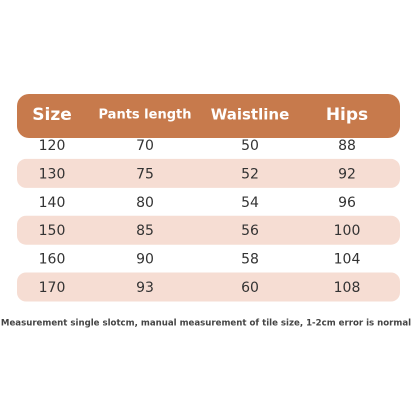 Image resolution: width=416 pixels, height=416 pixels. I want to click on table-cell: 80, so click(145, 203).